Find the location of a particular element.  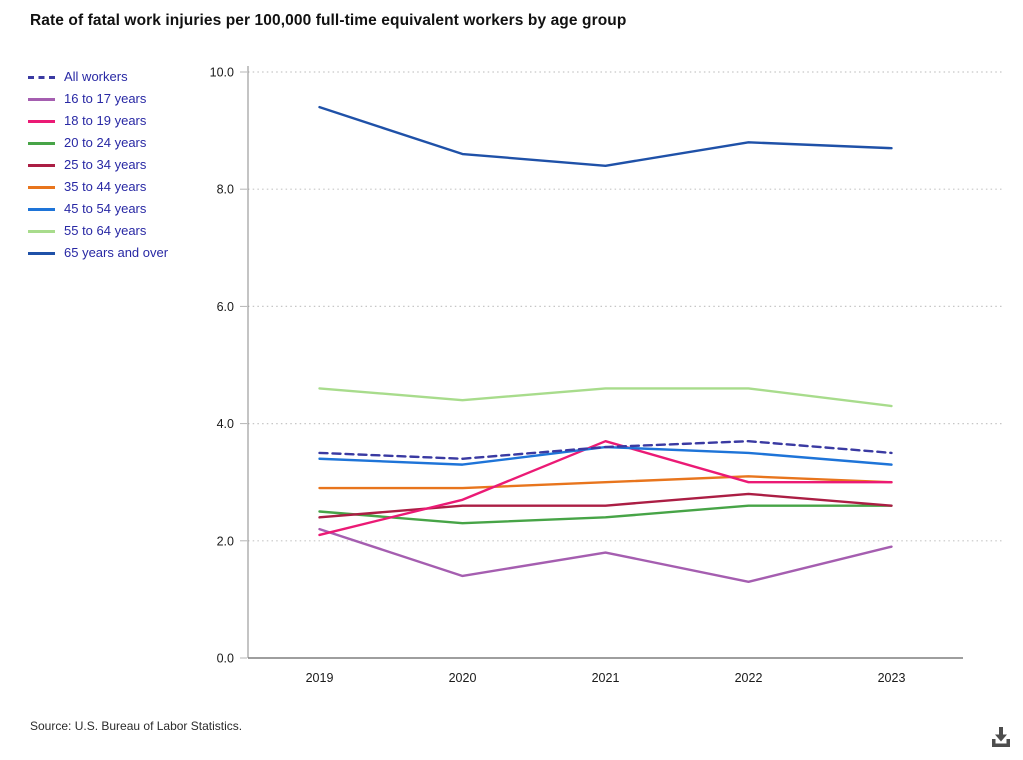

legend-item-label: All workers is located at coordinates (96, 76).